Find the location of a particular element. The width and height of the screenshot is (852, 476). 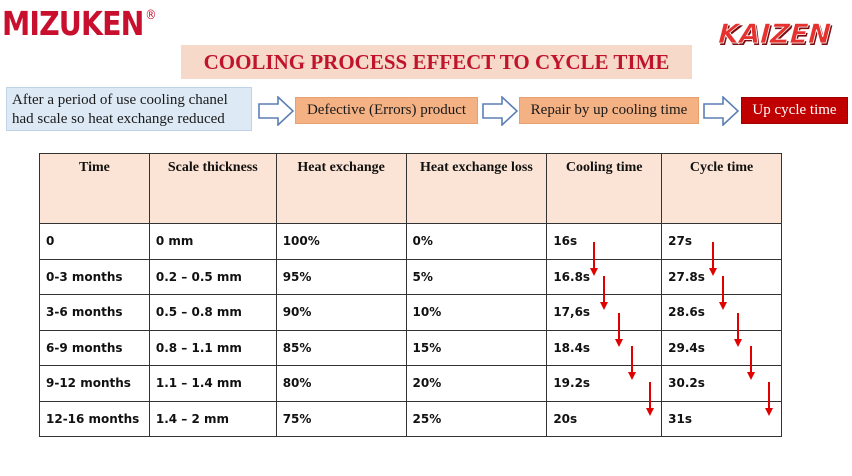

header-time: Time is located at coordinates (94, 188).